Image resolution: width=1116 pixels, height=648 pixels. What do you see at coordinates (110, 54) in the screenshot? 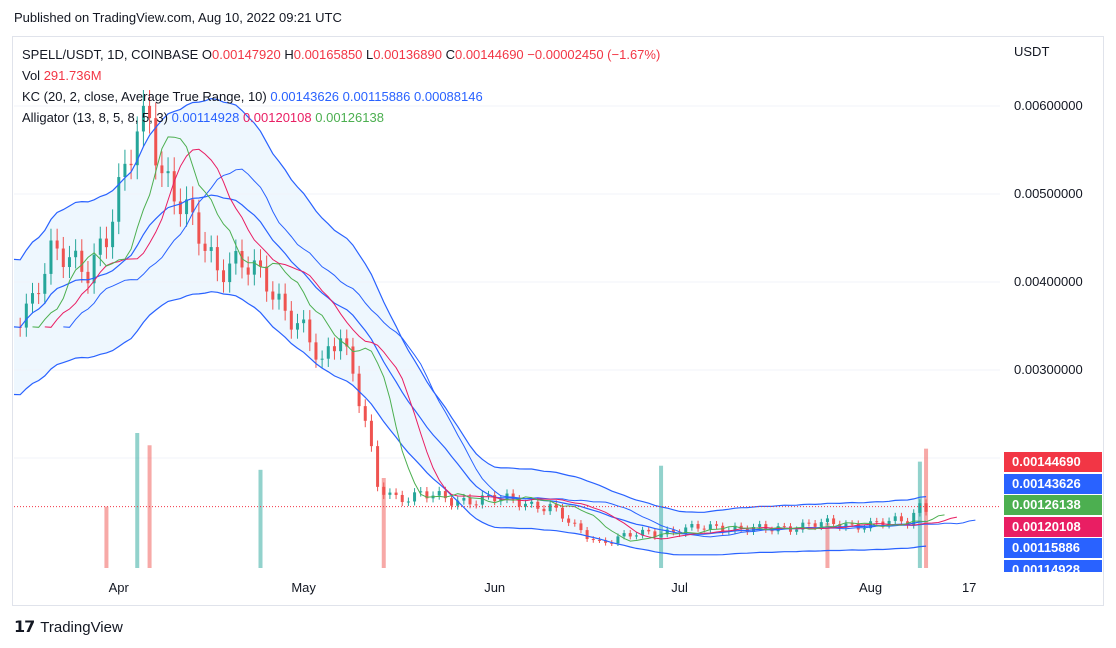
I see `legend-symbol: SPELL/USDT, 1D, COINBASE` at bounding box center [110, 54].